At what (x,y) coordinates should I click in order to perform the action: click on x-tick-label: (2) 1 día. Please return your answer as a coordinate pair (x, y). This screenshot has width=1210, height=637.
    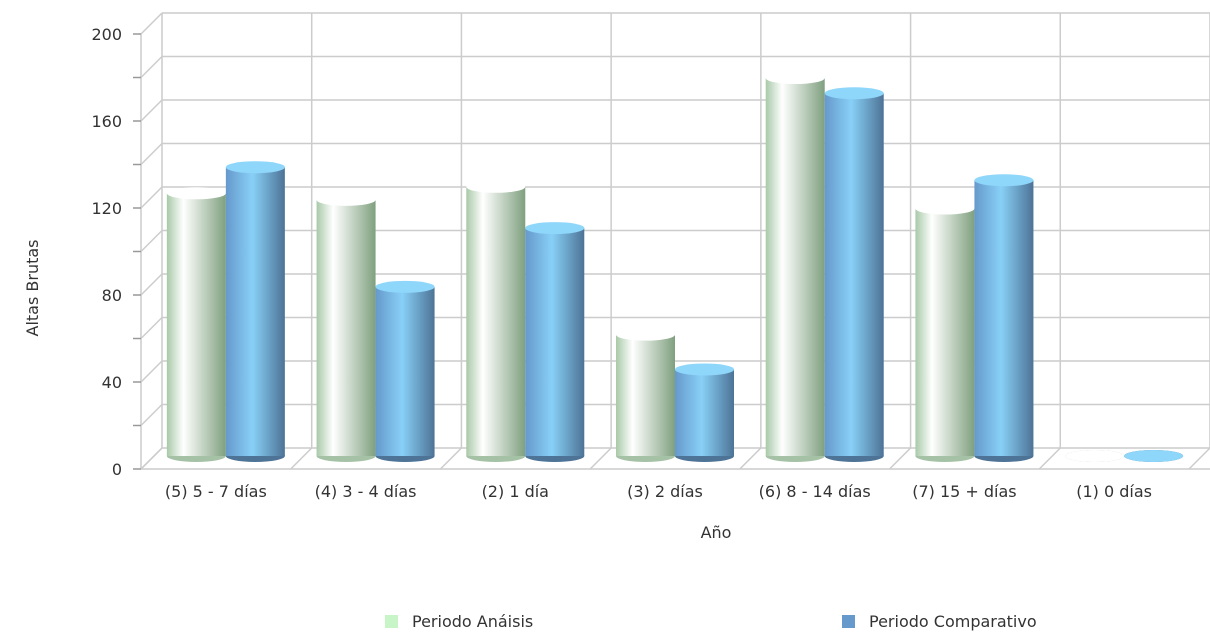
    Looking at the image, I should click on (515, 491).